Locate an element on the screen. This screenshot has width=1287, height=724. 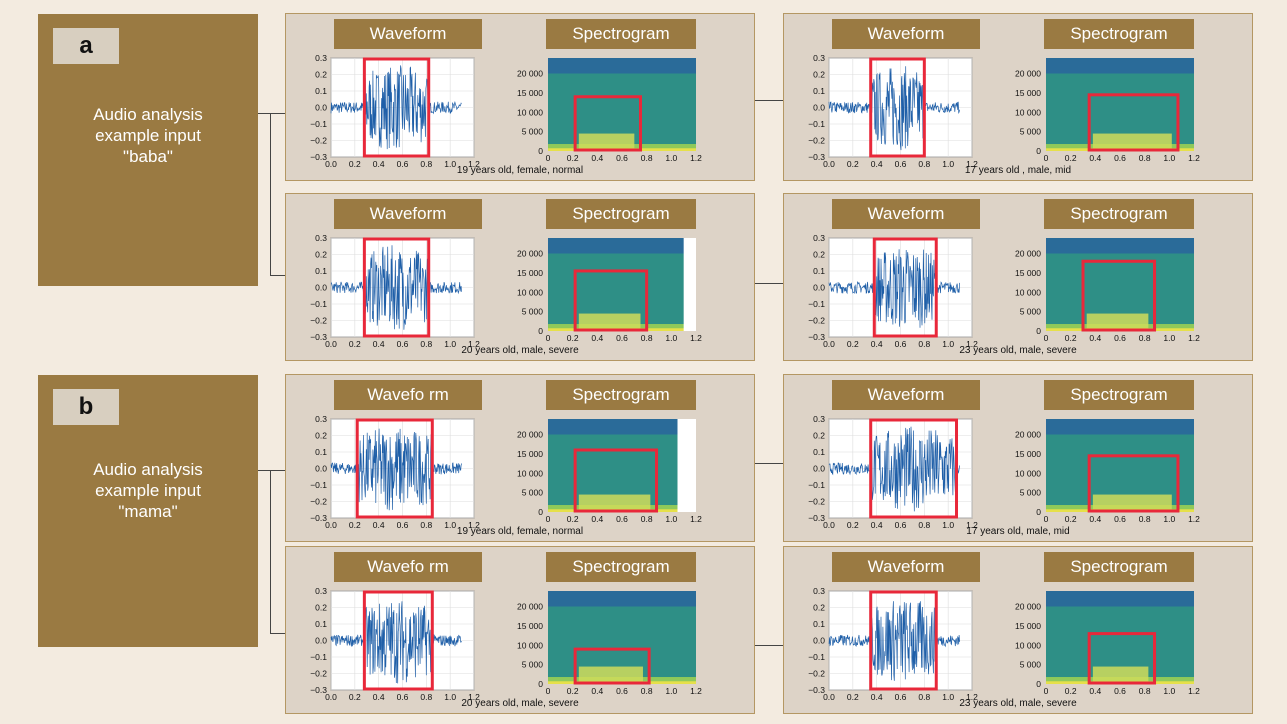
y-tick-label: 0.0 is located at coordinates (321, 641).